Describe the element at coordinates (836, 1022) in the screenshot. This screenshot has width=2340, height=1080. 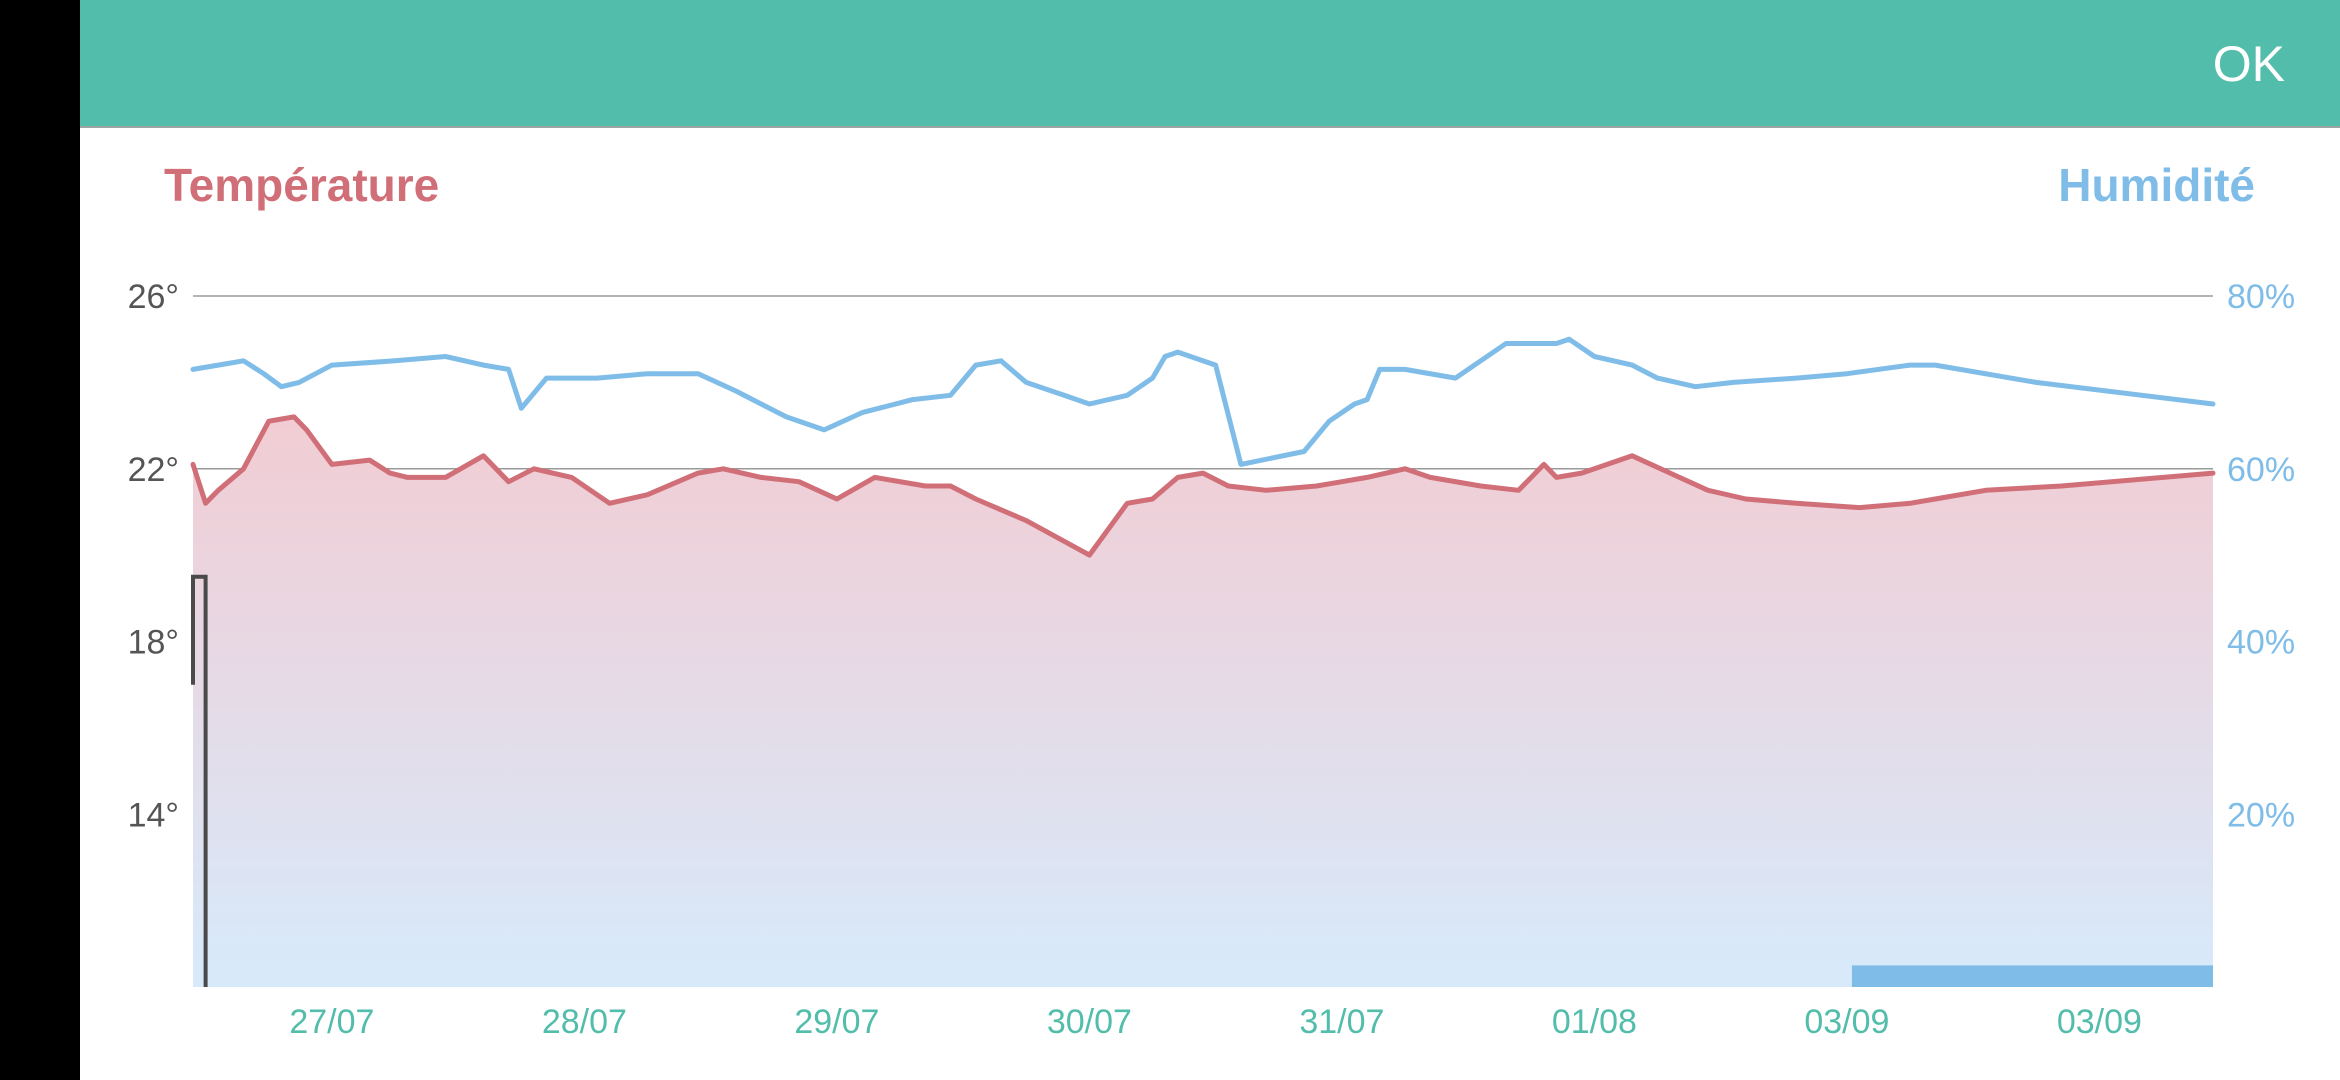
I see `x-tick-label: 29/07` at that location.